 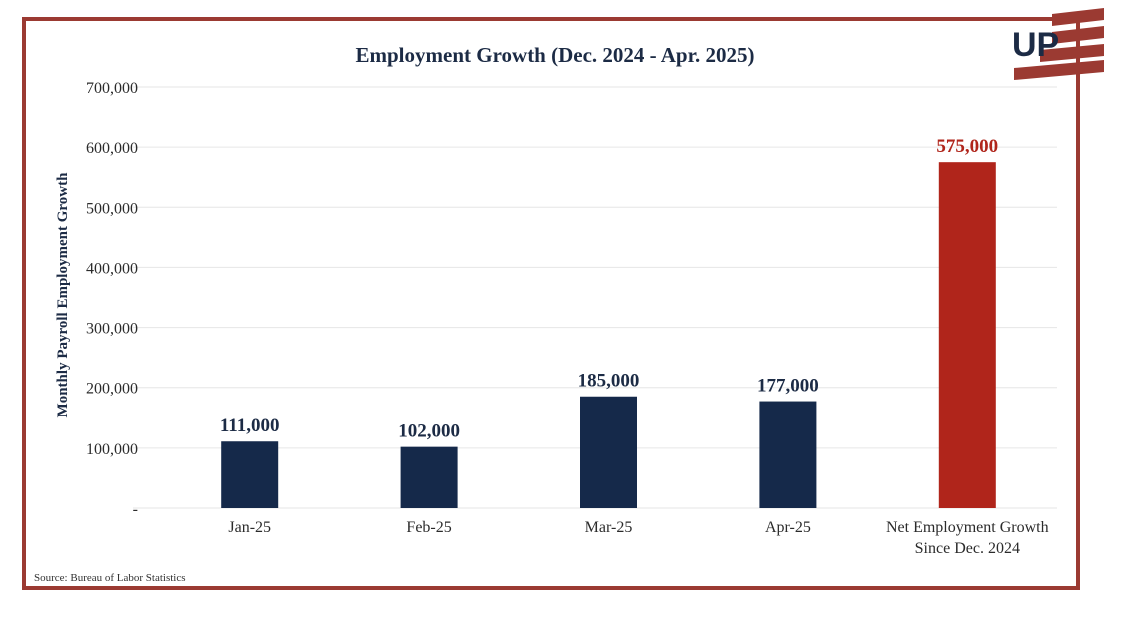 I want to click on source-note: Source: Bureau of Labor Statistics, so click(x=110, y=578).